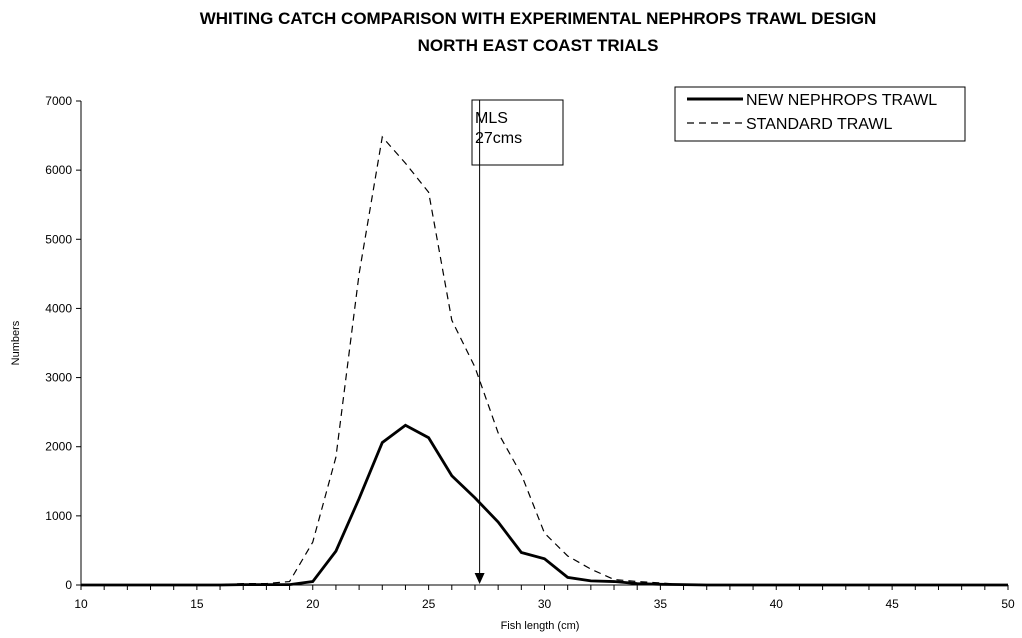 This screenshot has width=1022, height=638. What do you see at coordinates (81, 604) in the screenshot?
I see `x-tick-label: 10` at bounding box center [81, 604].